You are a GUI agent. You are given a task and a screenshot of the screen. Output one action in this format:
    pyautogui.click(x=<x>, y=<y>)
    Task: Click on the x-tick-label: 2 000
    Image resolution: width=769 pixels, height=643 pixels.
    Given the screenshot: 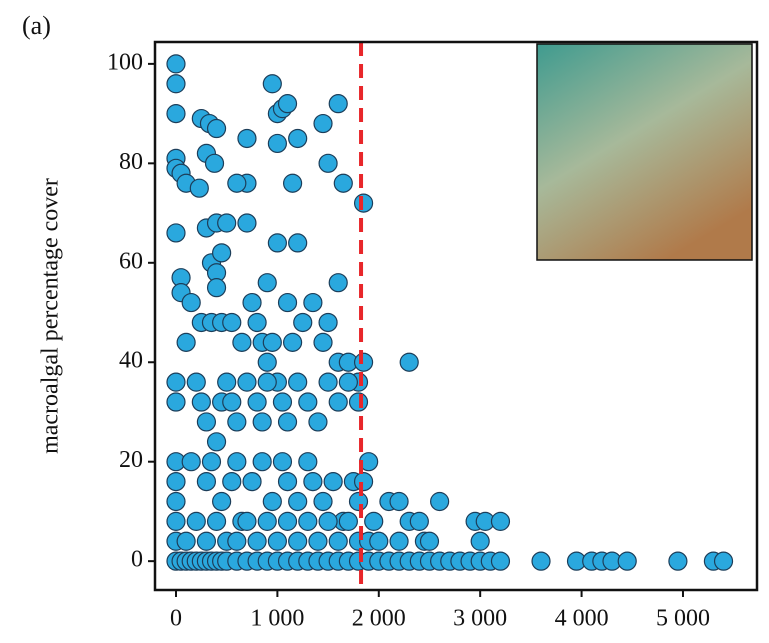 What is the action you would take?
    pyautogui.click(x=379, y=619)
    